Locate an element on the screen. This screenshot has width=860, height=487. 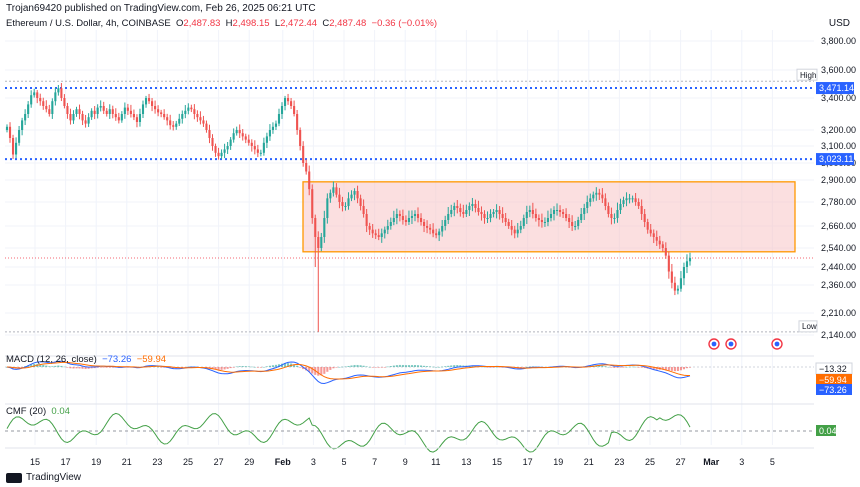
x-tick-label: 11 is located at coordinates (435, 462).